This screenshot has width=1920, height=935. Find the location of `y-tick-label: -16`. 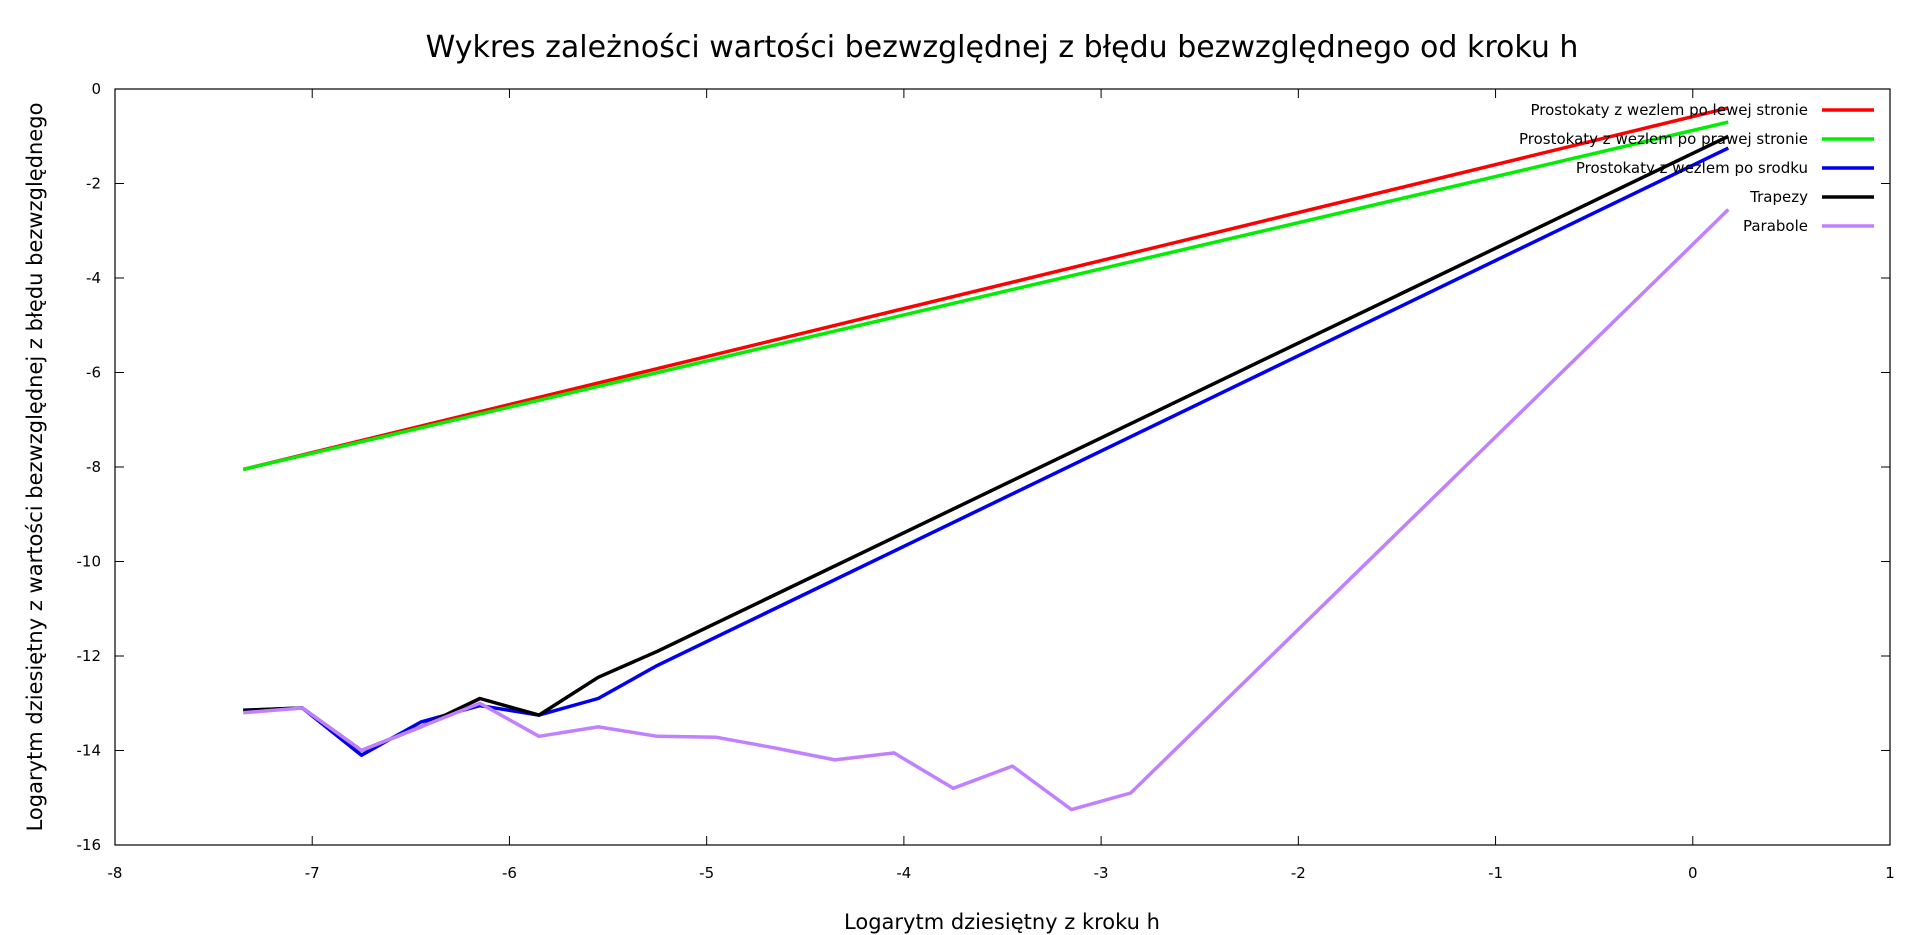

y-tick-label: -16 is located at coordinates (89, 845).